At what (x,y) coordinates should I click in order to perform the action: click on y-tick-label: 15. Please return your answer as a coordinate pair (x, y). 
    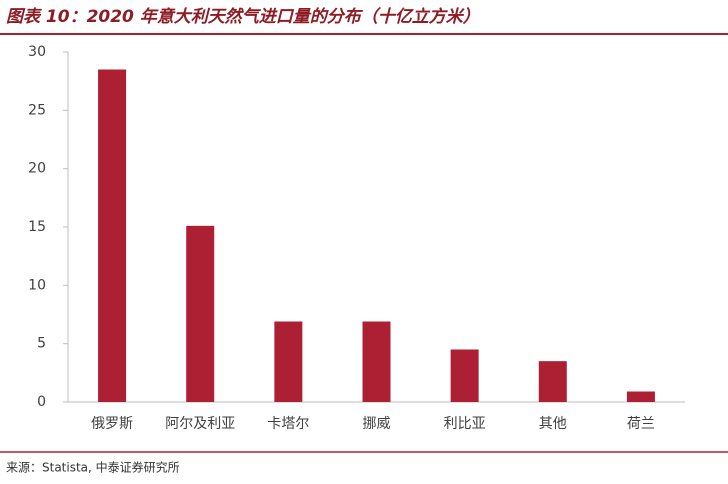
    Looking at the image, I should click on (37, 227).